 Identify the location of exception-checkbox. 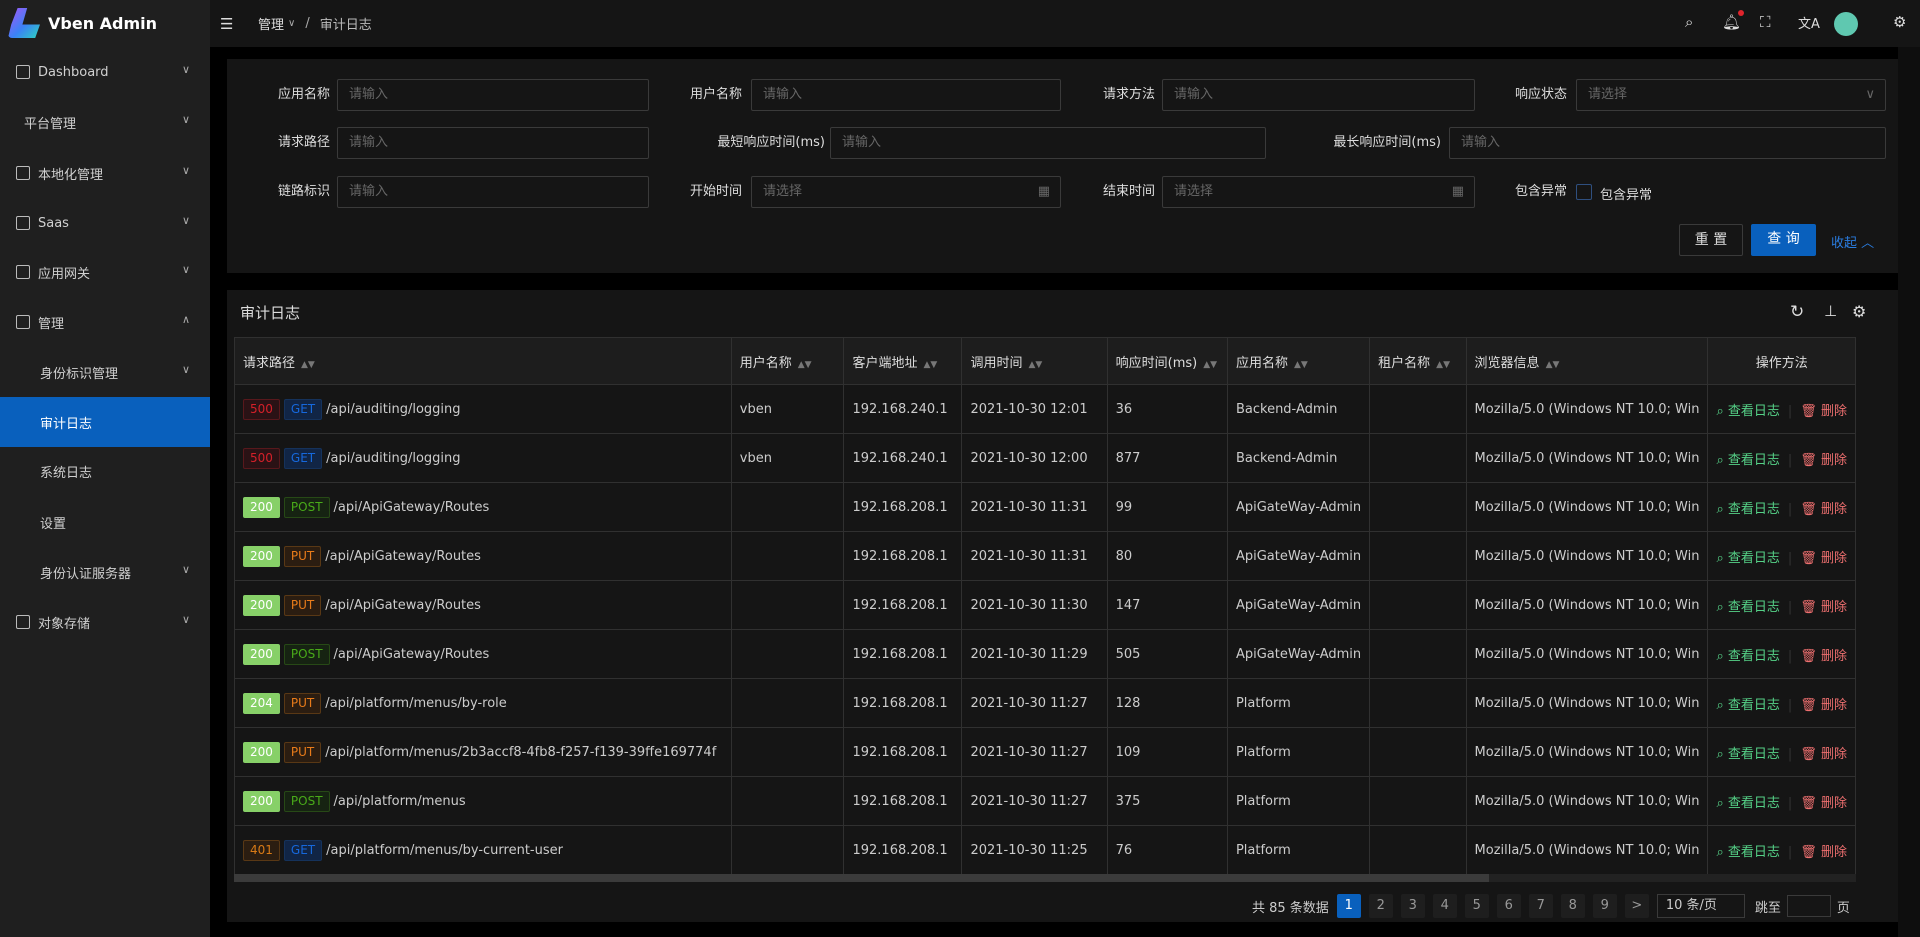
(1584, 192).